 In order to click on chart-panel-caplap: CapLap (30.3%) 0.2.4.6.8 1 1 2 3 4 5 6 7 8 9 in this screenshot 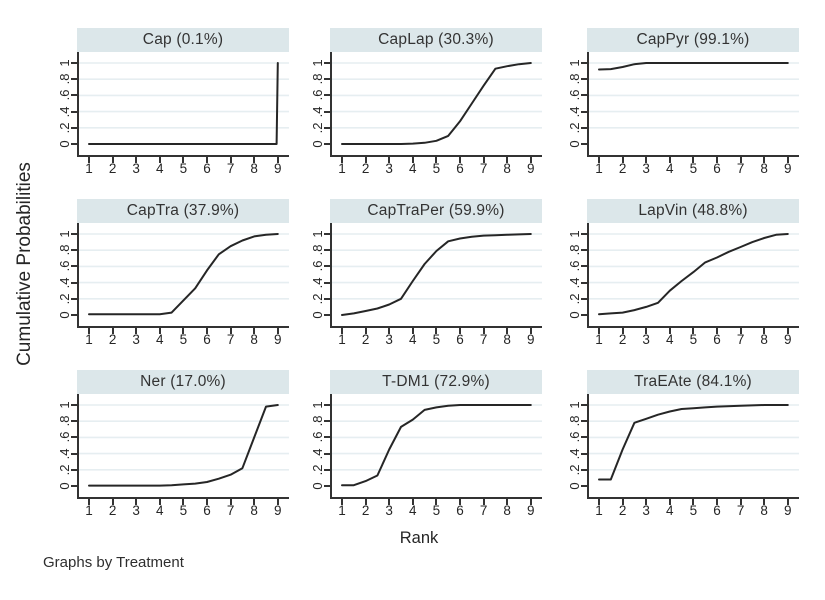, I will do `click(426, 102)`.